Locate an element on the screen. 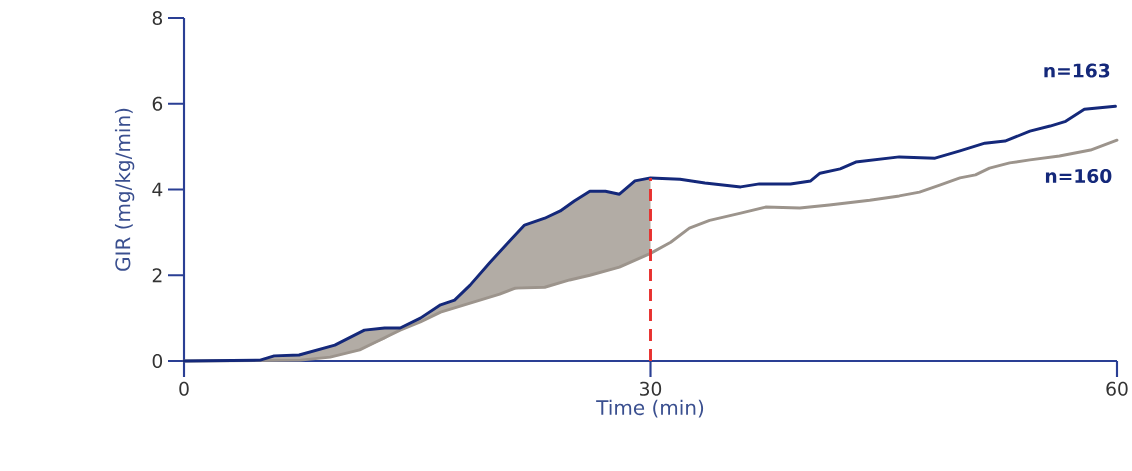 The height and width of the screenshot is (471, 1132). y-tick-label: 0 is located at coordinates (157, 361).